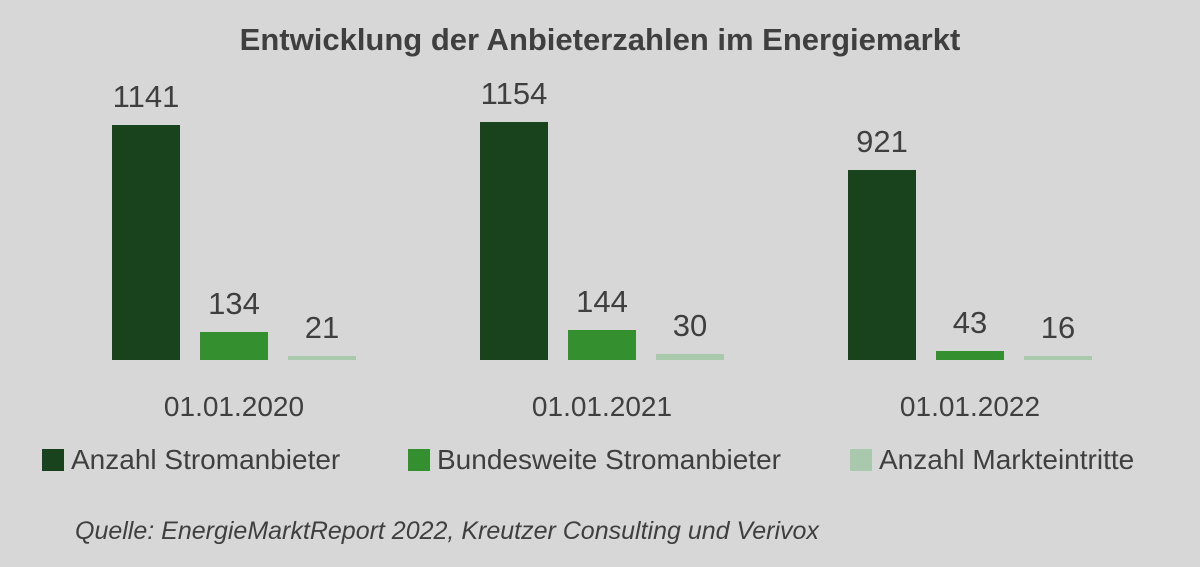 This screenshot has width=1200, height=567. Describe the element at coordinates (970, 322) in the screenshot. I see `value-label: 43` at that location.